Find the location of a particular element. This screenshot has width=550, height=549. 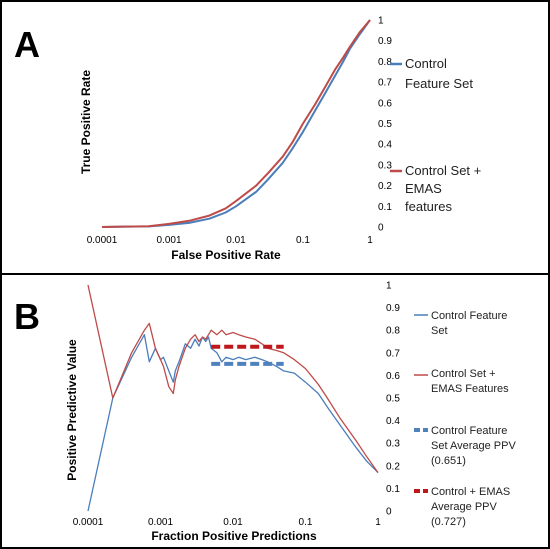

panel-b-x-tick-label: 0.1 is located at coordinates (306, 522).